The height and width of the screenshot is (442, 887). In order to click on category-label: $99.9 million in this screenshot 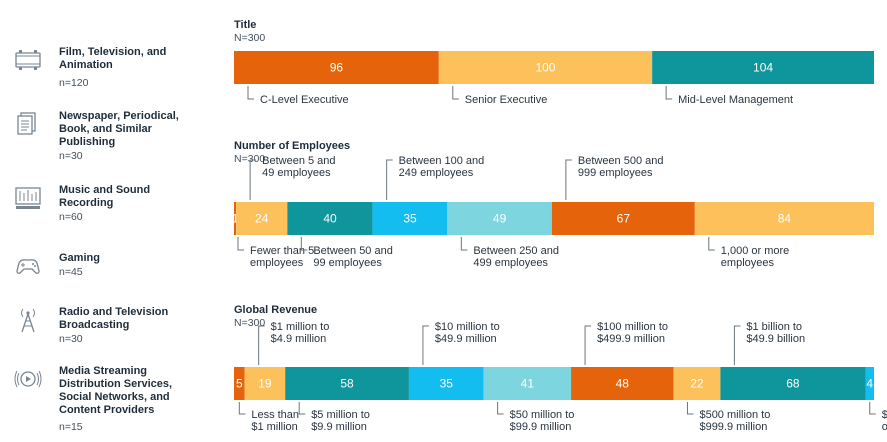, I will do `click(541, 427)`.